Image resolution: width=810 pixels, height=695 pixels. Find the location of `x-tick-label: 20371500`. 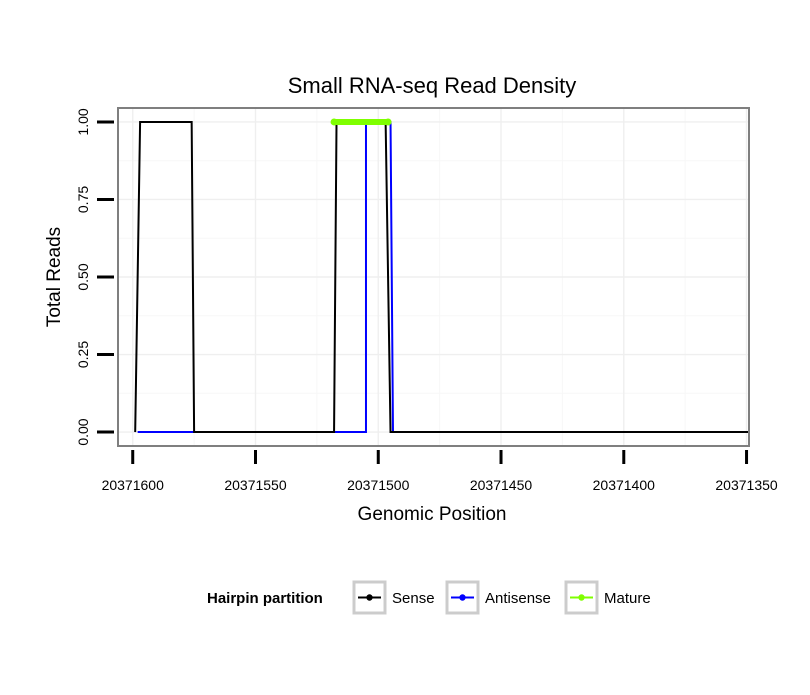

x-tick-label: 20371500 is located at coordinates (378, 485).